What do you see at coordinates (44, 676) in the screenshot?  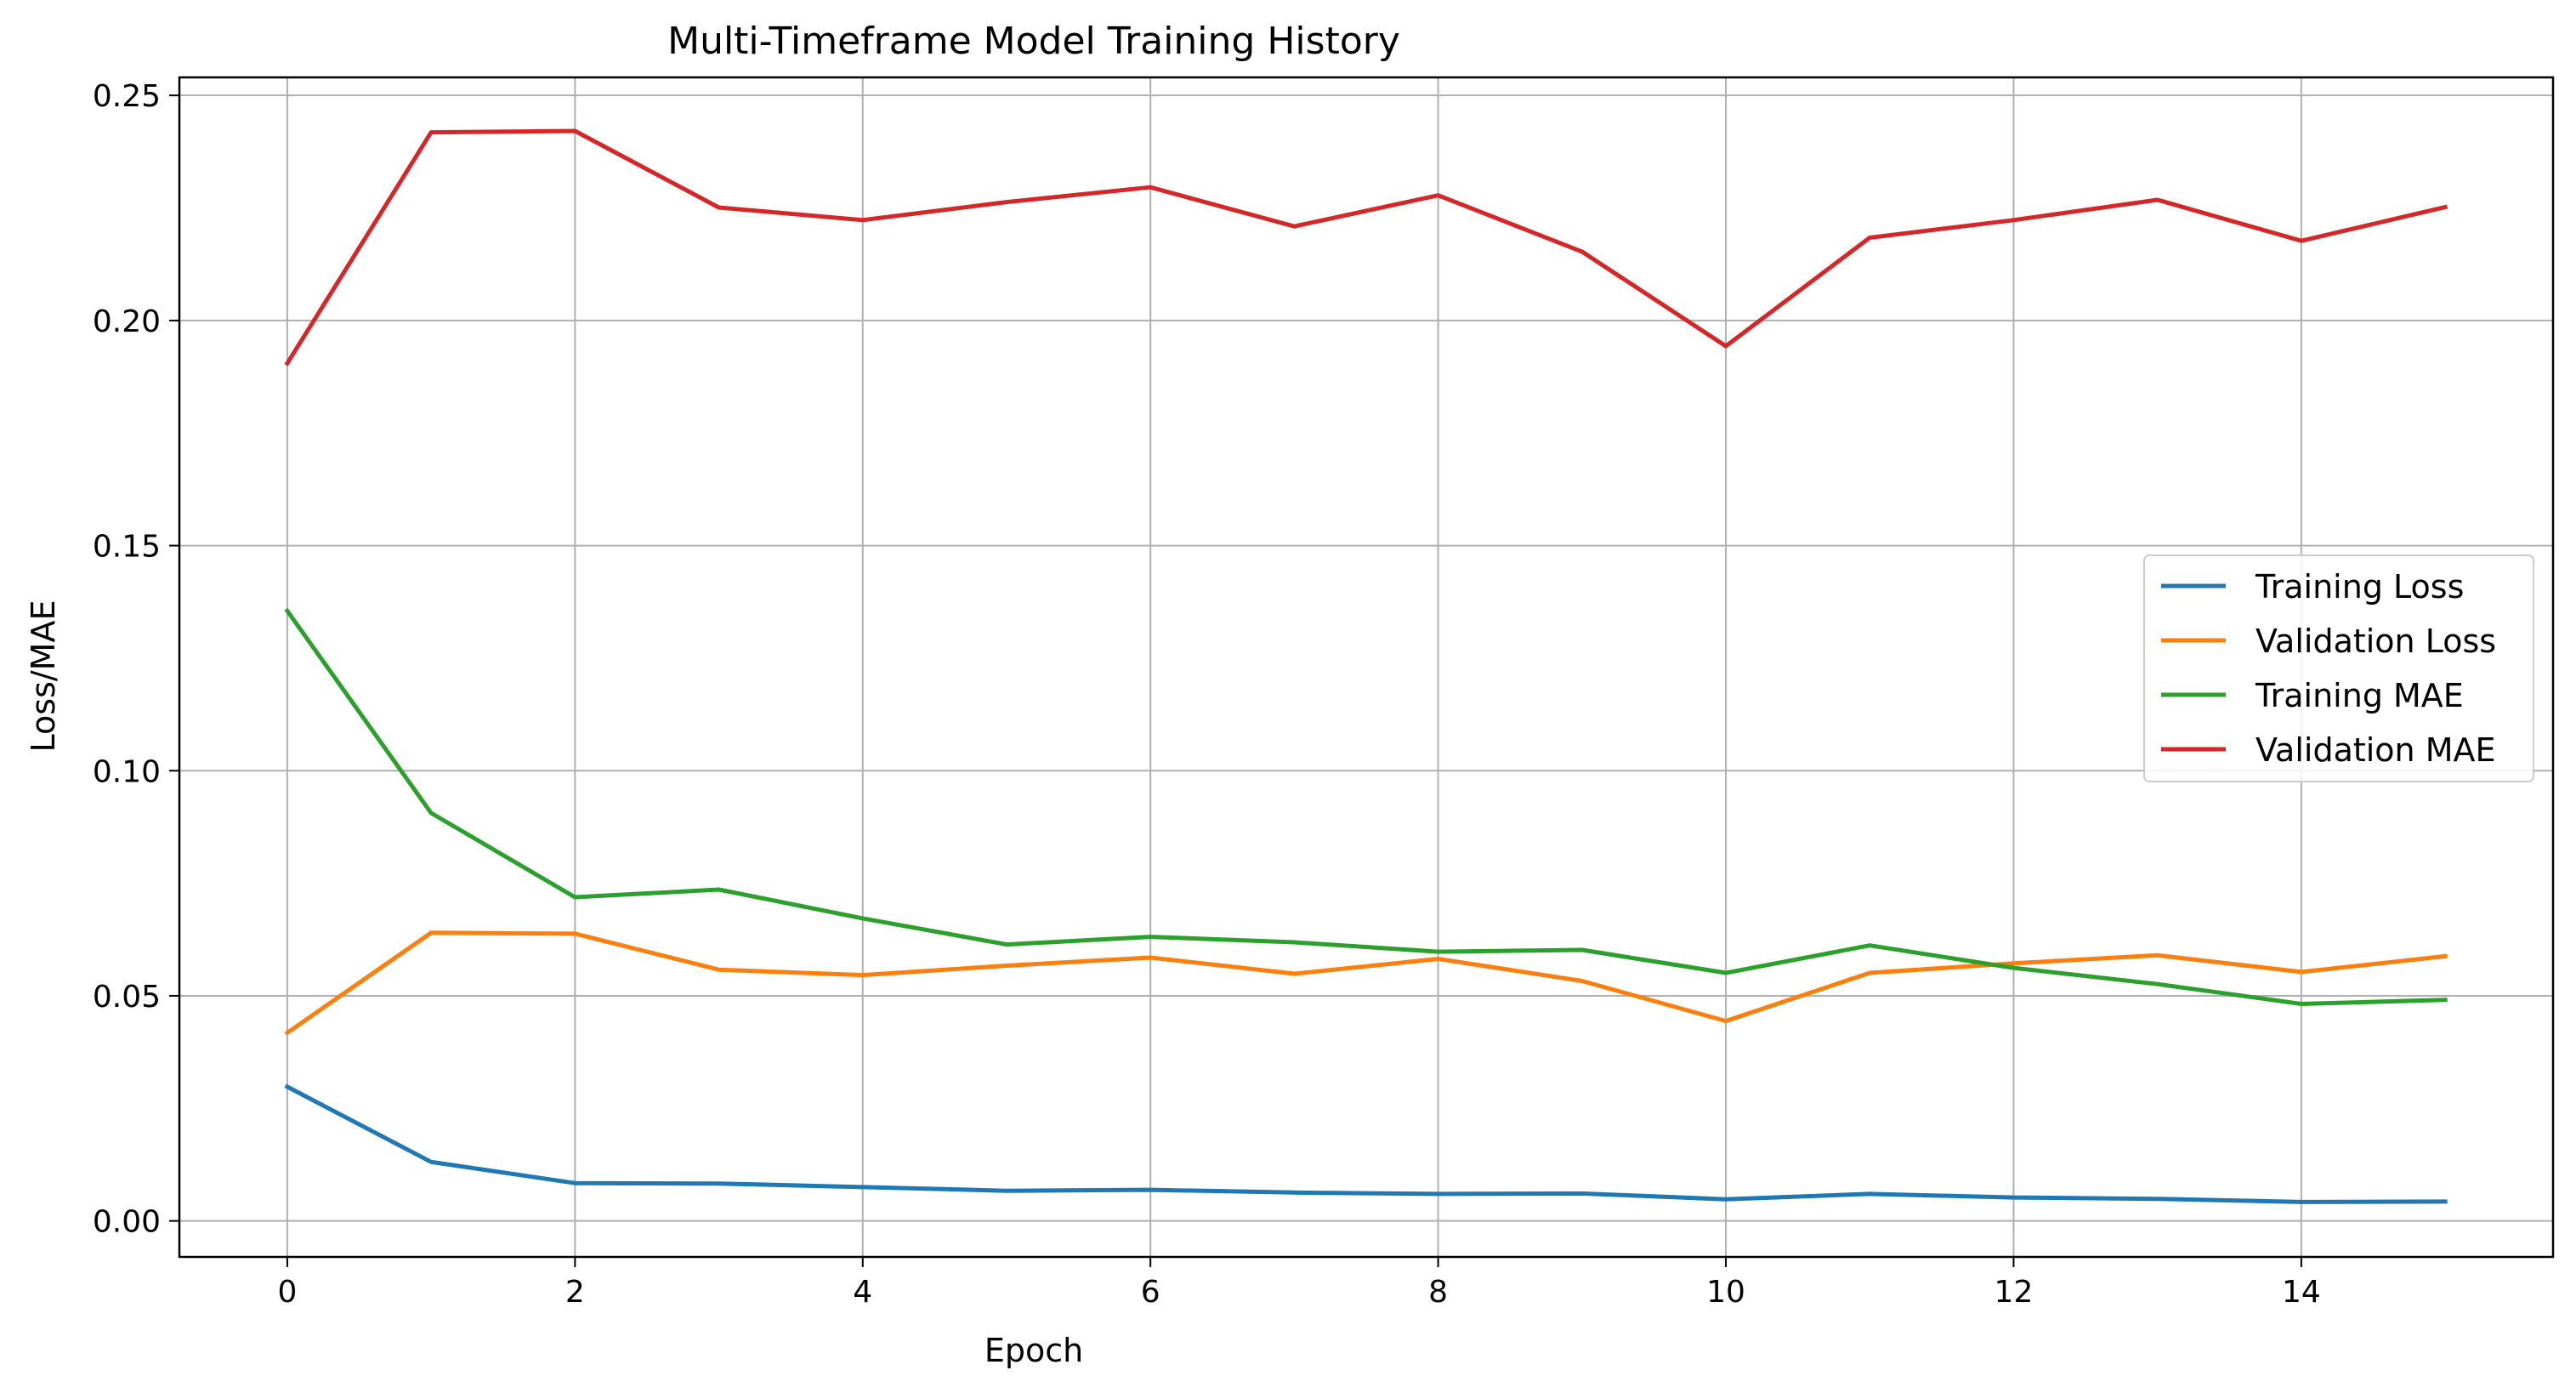 I see `y-axis-label: Loss/MAE` at bounding box center [44, 676].